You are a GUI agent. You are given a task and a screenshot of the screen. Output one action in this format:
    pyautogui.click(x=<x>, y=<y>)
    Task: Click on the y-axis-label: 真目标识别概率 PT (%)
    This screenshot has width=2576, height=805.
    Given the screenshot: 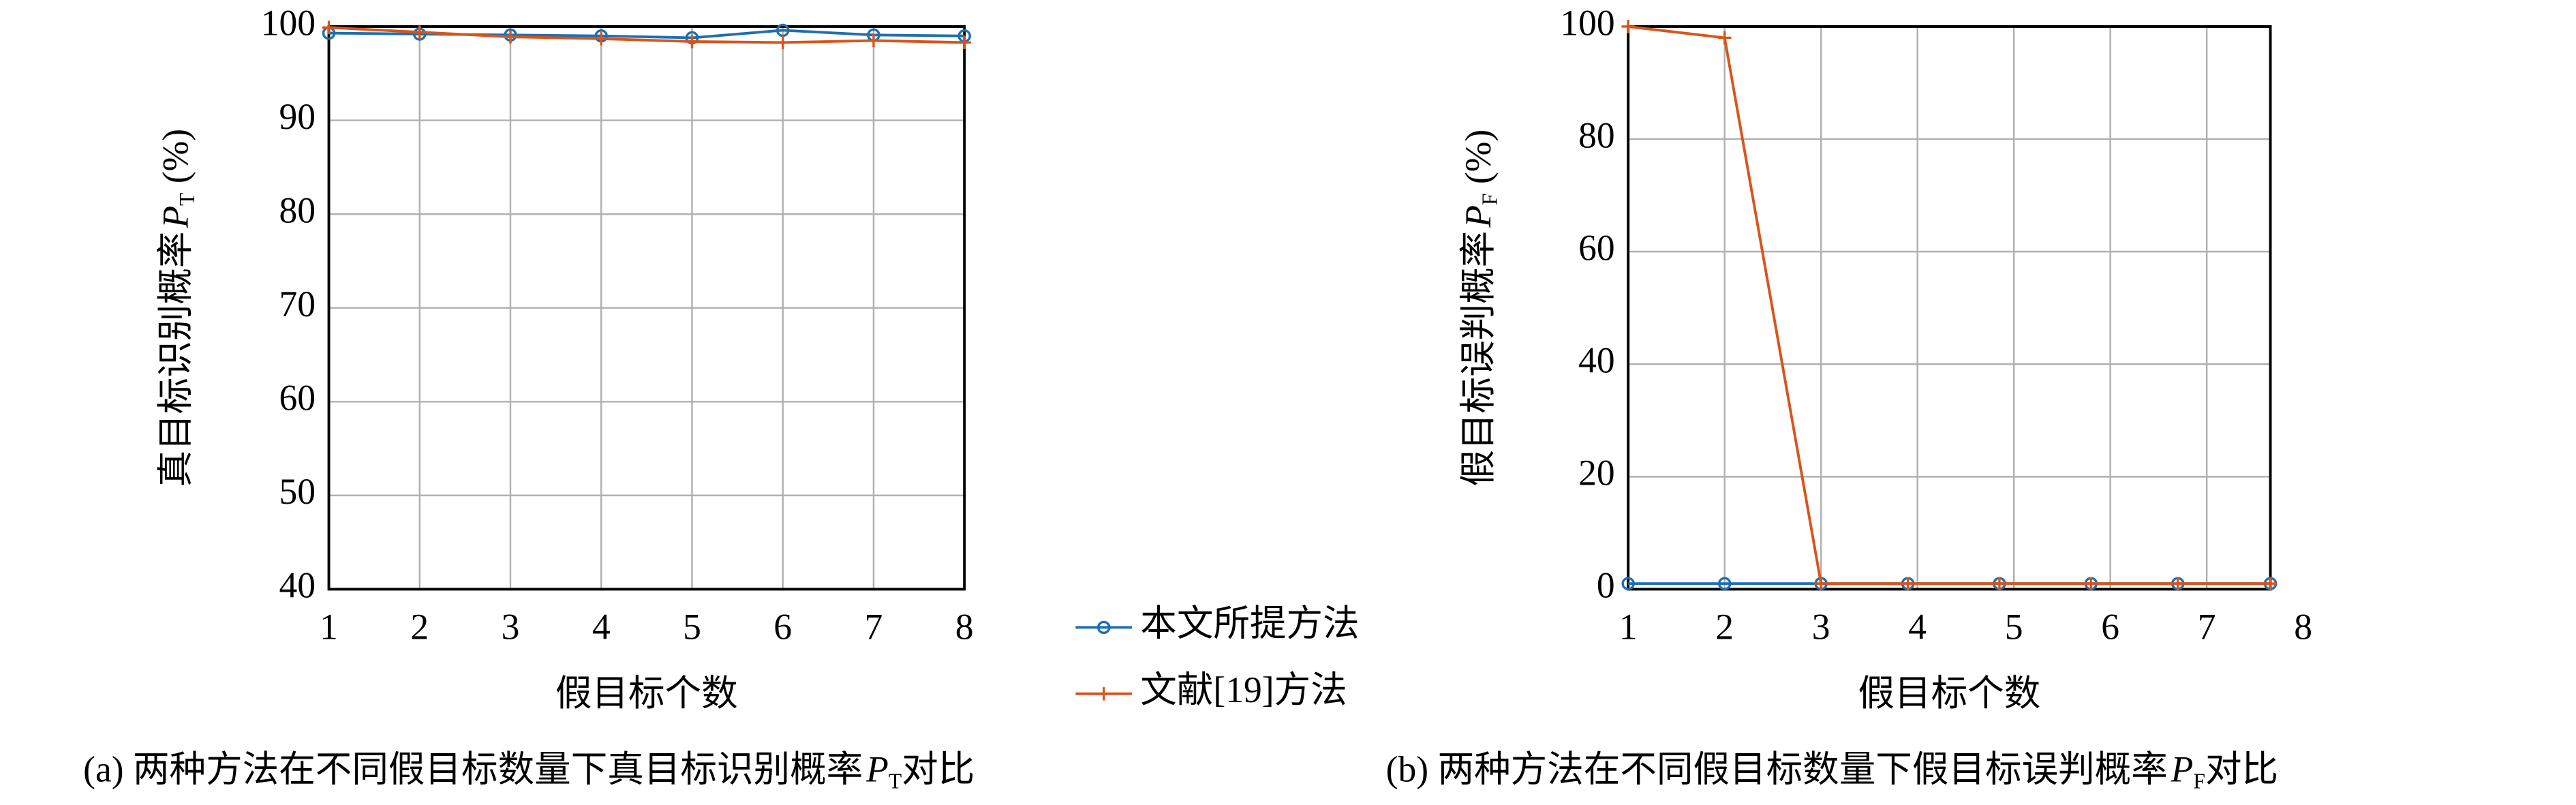 What is the action you would take?
    pyautogui.click(x=177, y=308)
    